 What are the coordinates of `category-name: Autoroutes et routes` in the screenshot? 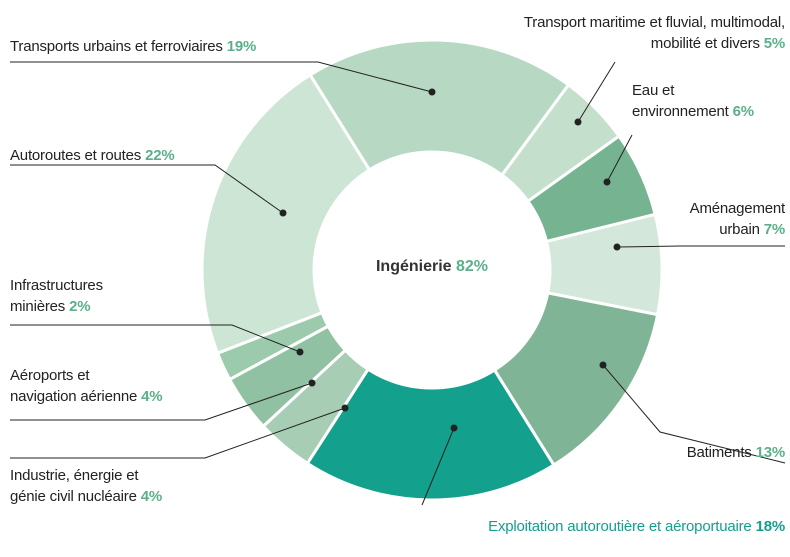 It's located at (76, 155).